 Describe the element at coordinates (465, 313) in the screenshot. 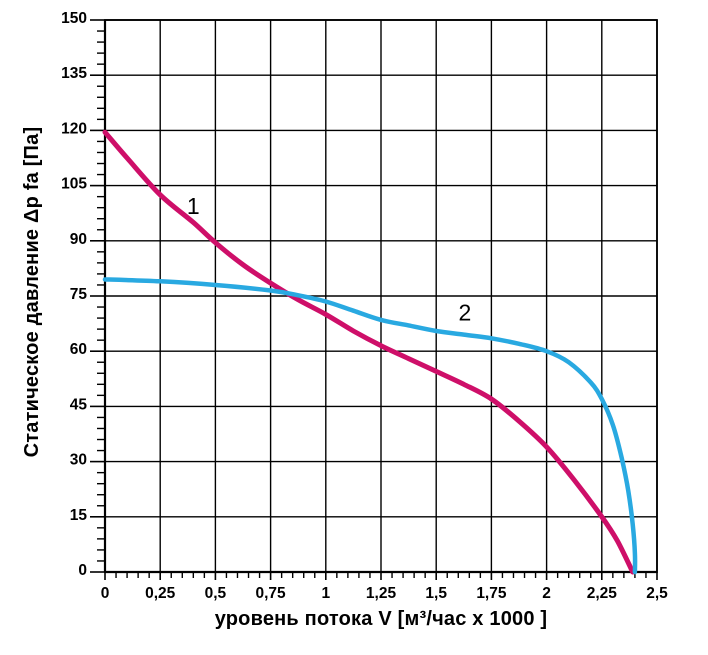

I see `curve-label-2: 2` at that location.